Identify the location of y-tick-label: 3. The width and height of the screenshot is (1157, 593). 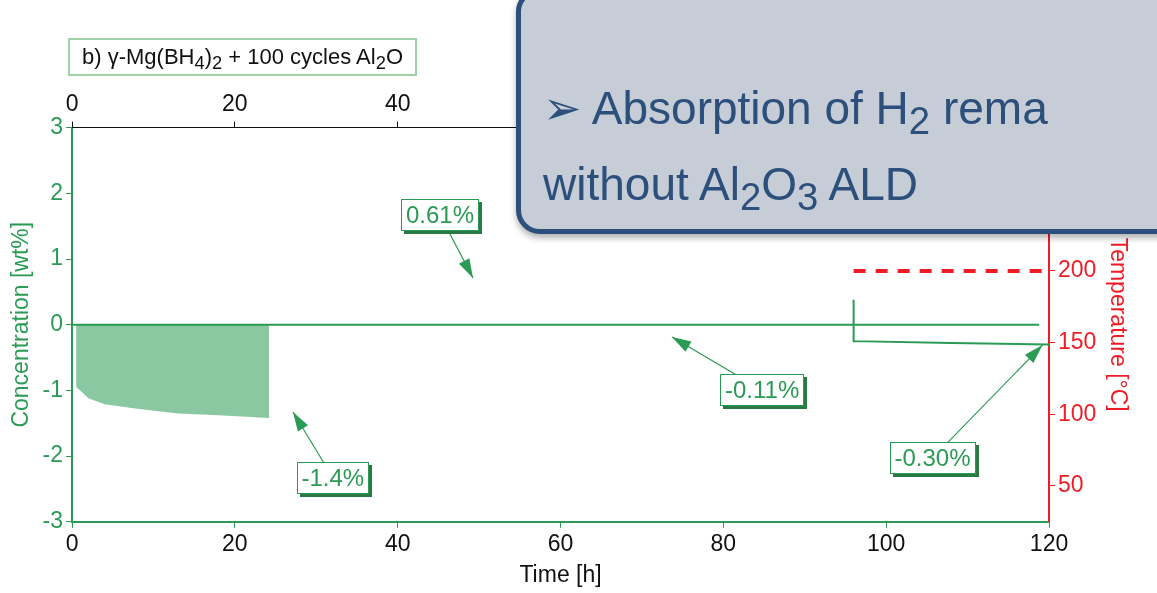
(57, 125).